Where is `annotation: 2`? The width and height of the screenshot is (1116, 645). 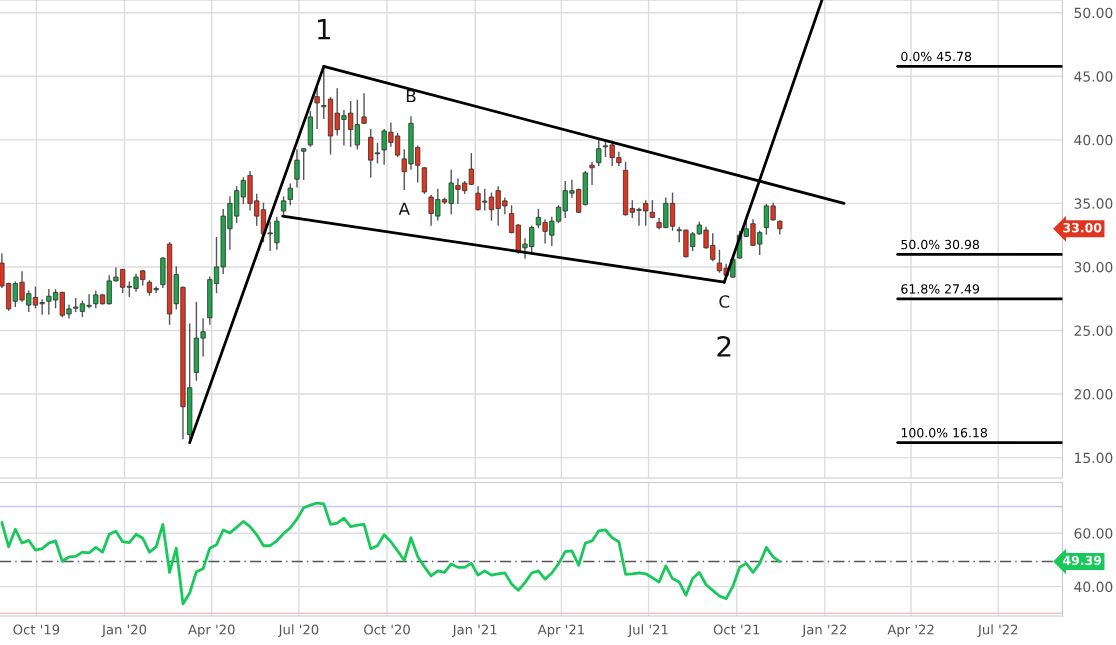
annotation: 2 is located at coordinates (724, 346).